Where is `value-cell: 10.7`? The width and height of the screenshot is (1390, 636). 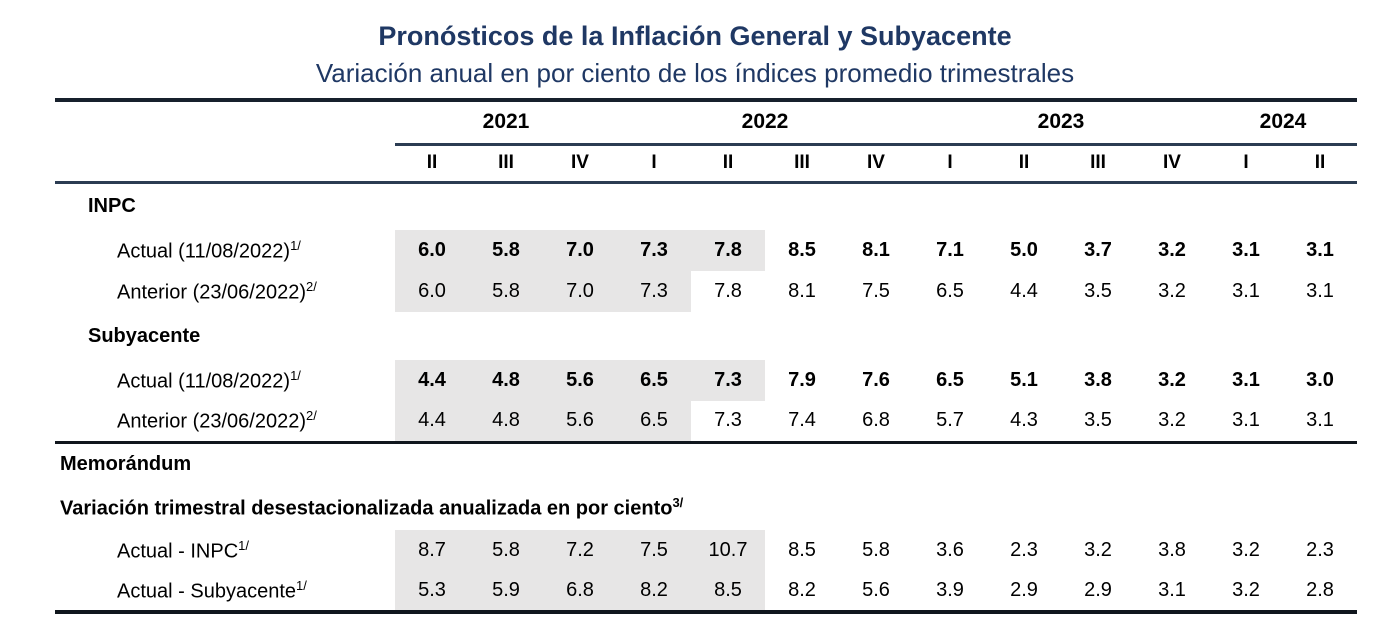 value-cell: 10.7 is located at coordinates (728, 550).